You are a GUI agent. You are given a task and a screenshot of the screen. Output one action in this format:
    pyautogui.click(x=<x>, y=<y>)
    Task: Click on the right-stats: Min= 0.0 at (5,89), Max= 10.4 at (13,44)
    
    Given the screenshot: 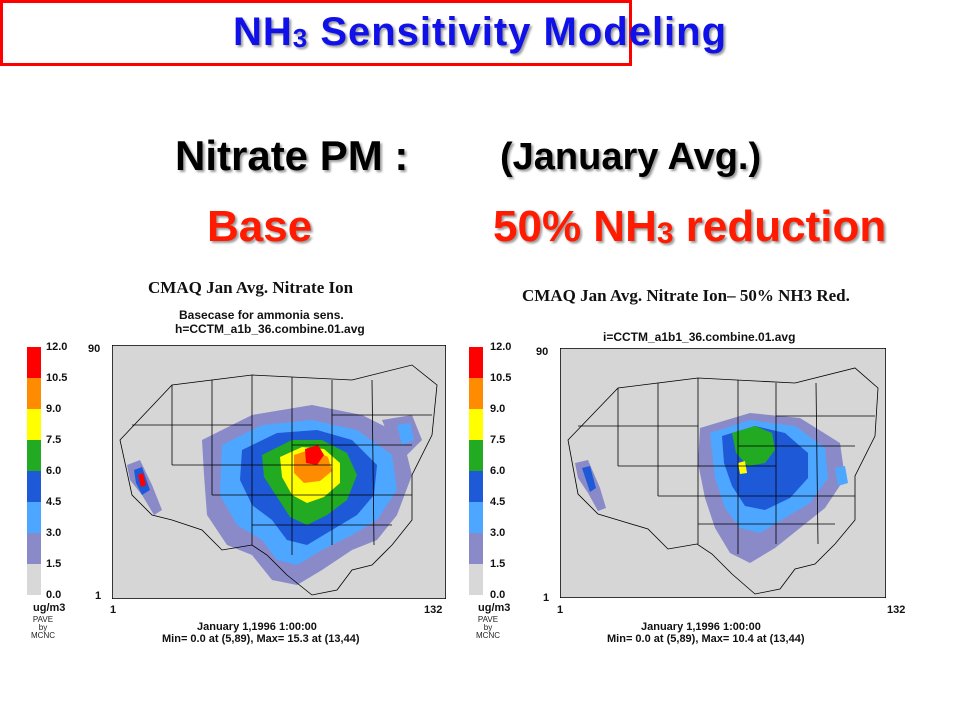 What is the action you would take?
    pyautogui.click(x=706, y=639)
    